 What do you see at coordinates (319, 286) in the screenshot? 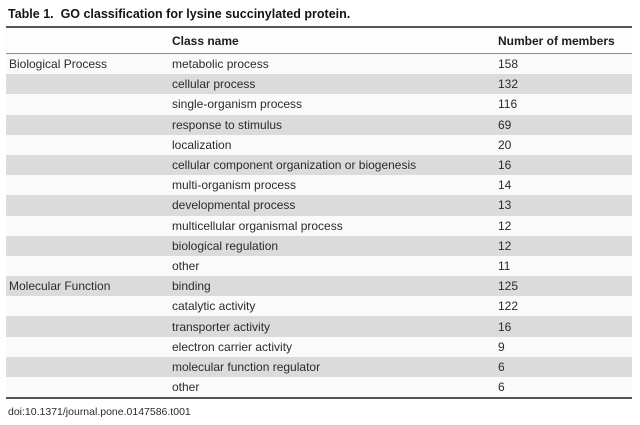
I see `table-row: Molecular Function binding 125` at bounding box center [319, 286].